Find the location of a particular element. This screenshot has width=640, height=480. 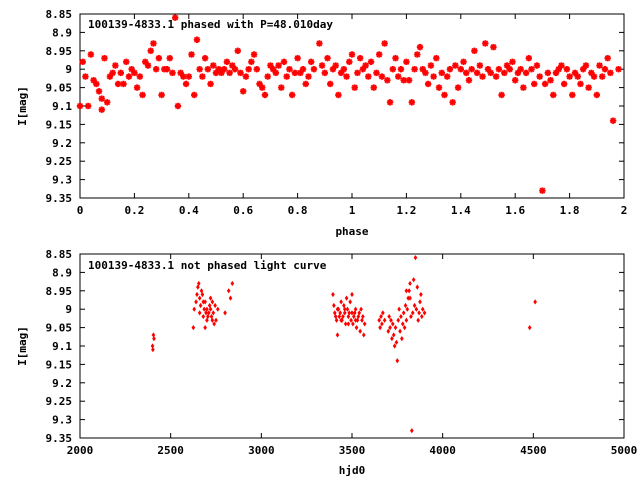

phased-x-tick-label: 1.6 is located at coordinates (515, 210).